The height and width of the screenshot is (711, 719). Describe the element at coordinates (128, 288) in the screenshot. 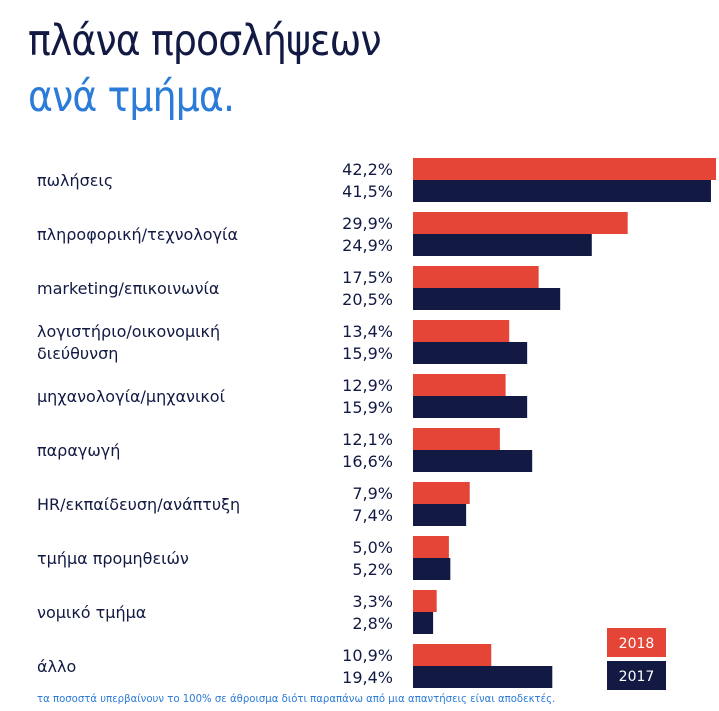

I see `category-label: marketing/επικοινωνία` at that location.